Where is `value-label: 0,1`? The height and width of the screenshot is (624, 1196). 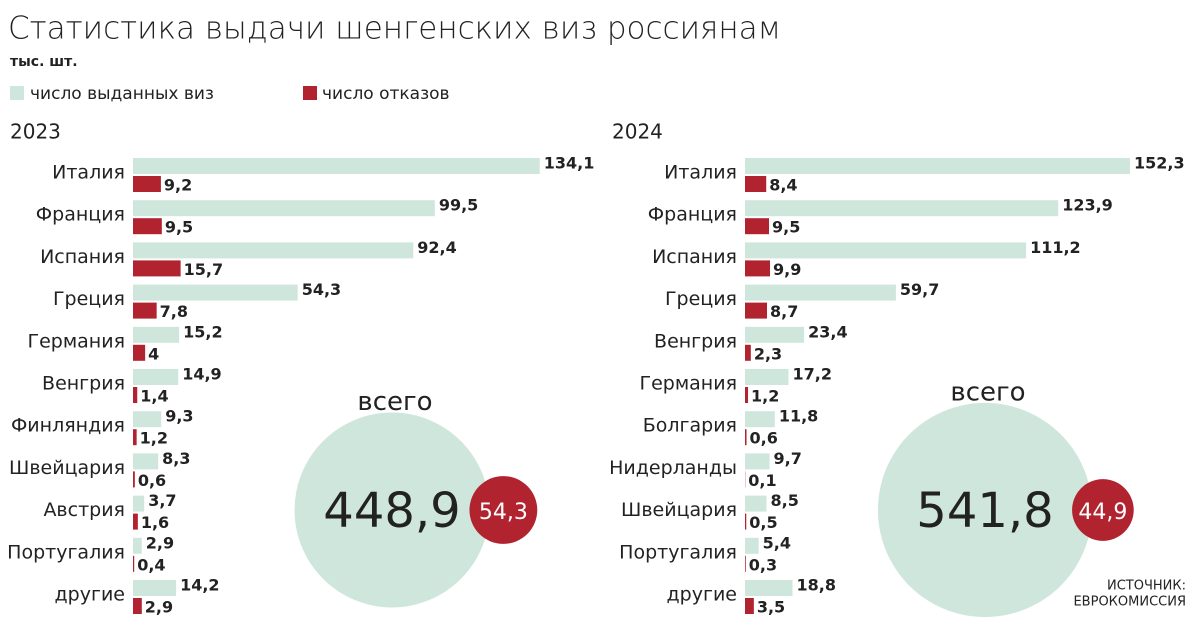 value-label: 0,1 is located at coordinates (762, 480).